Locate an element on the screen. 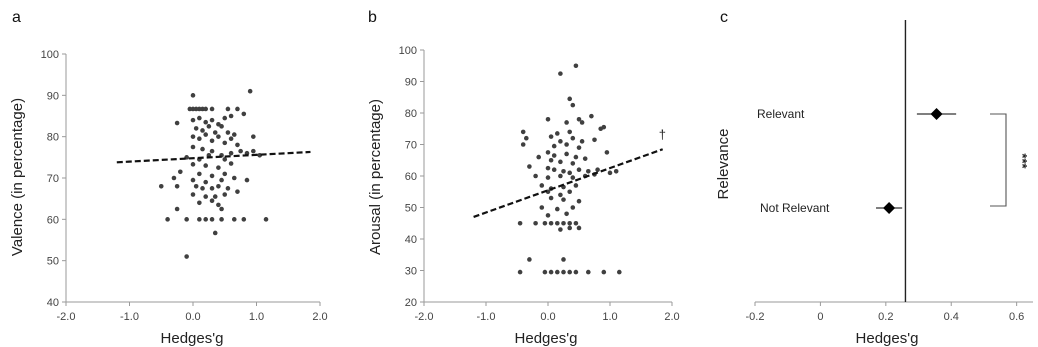  panel-letter-a: a is located at coordinates (16, 17).